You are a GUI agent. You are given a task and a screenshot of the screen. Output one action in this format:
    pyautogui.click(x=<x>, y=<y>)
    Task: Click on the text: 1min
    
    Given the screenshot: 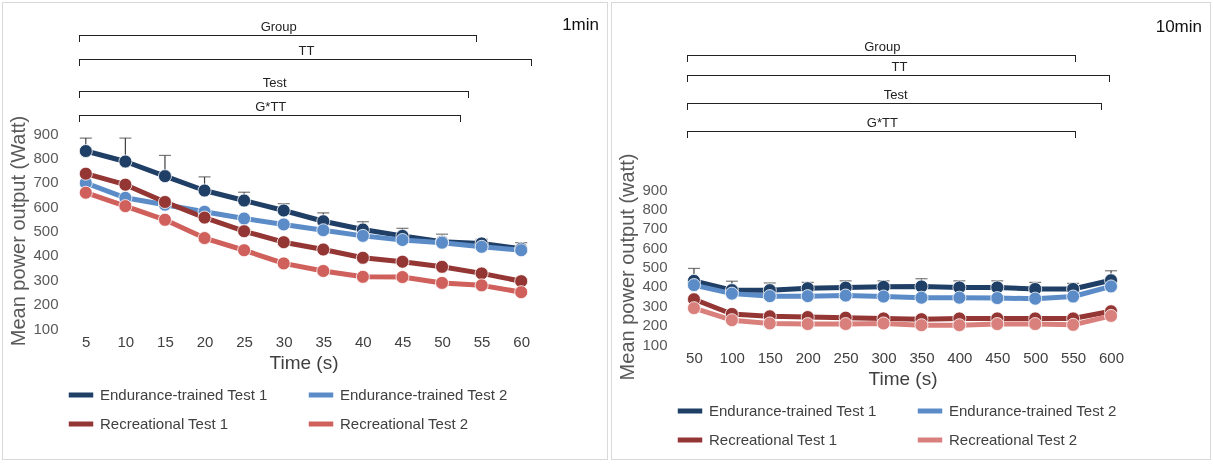 What is the action you would take?
    pyautogui.click(x=580, y=25)
    